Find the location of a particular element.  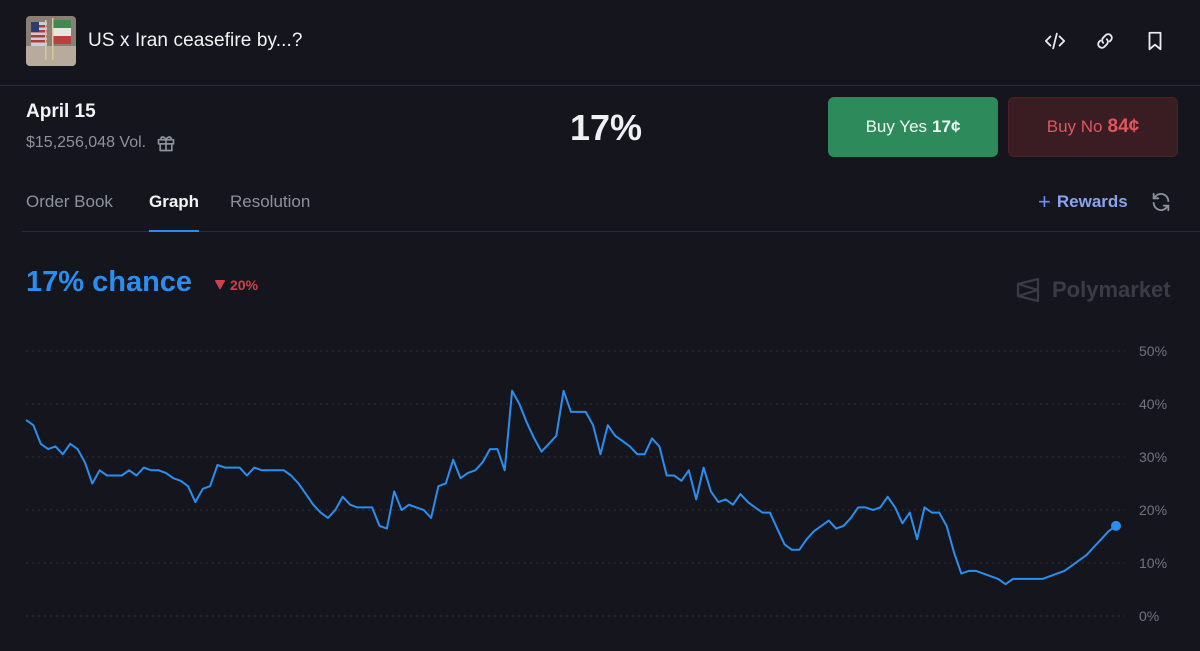

chance-change-value: 20% is located at coordinates (244, 285).